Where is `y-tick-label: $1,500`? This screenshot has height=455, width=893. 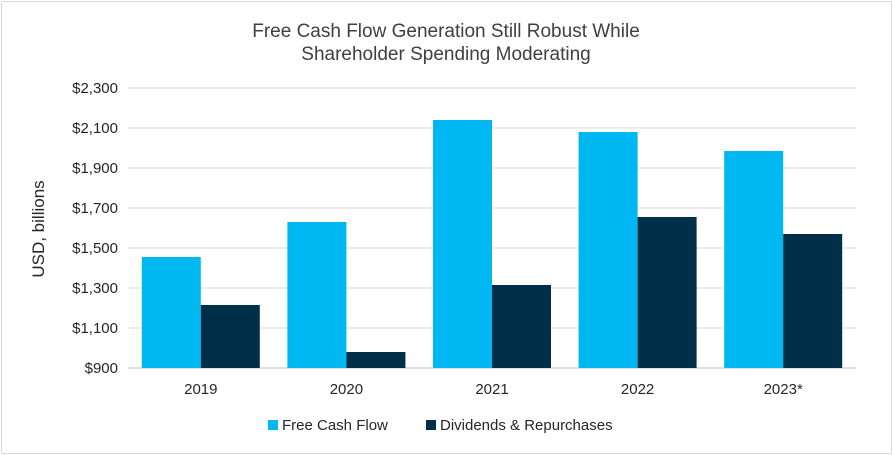
y-tick-label: $1,500 is located at coordinates (95, 248).